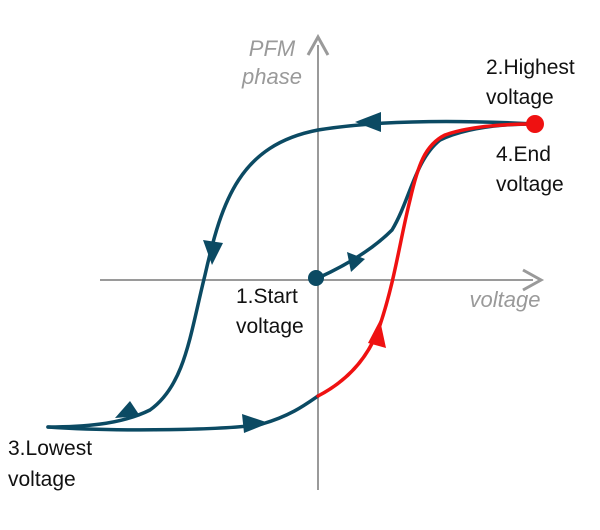  Describe the element at coordinates (42, 479) in the screenshot. I see `lowest-label-line2: voltage` at that location.